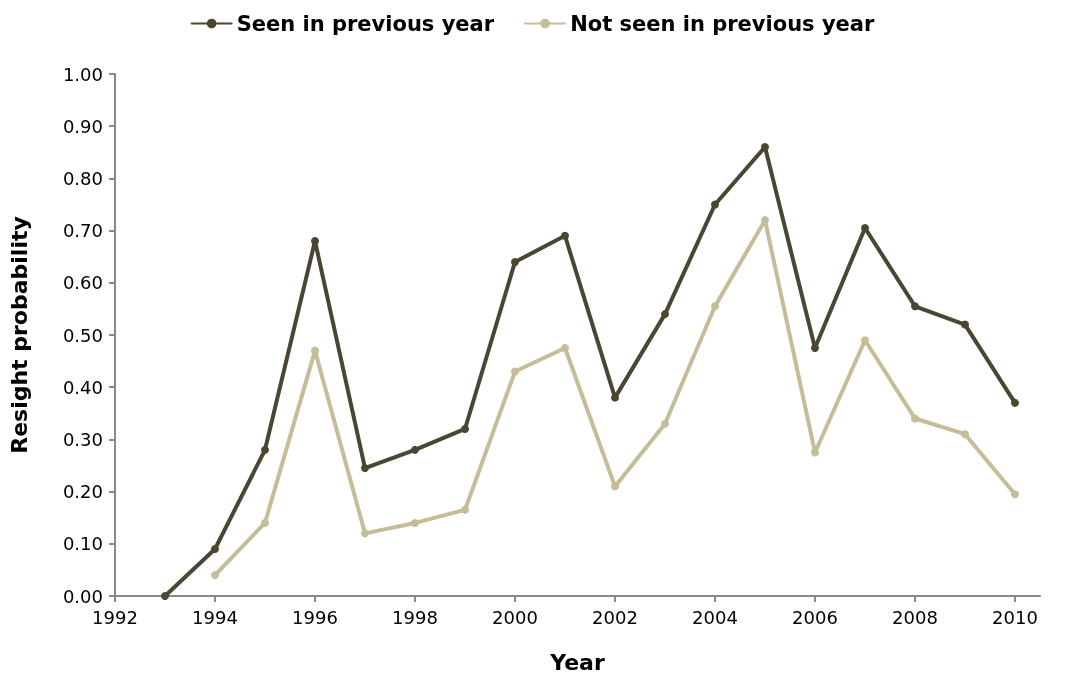 Image resolution: width=1065 pixels, height=685 pixels. What do you see at coordinates (82, 492) in the screenshot?
I see `y-tick-label: 0.20` at bounding box center [82, 492].